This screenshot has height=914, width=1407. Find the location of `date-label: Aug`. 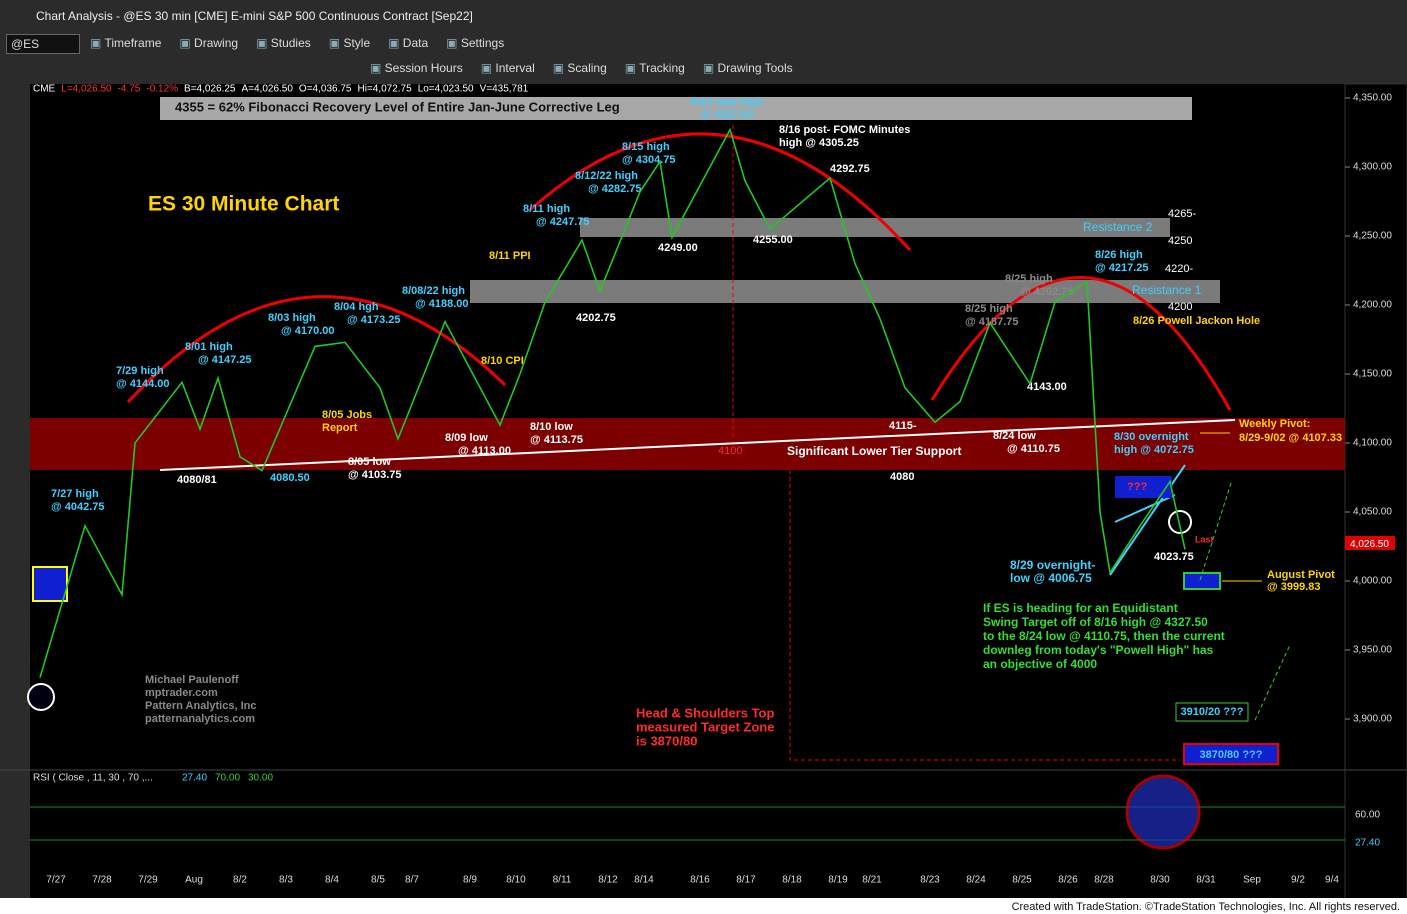

date-label: Aug is located at coordinates (194, 880).